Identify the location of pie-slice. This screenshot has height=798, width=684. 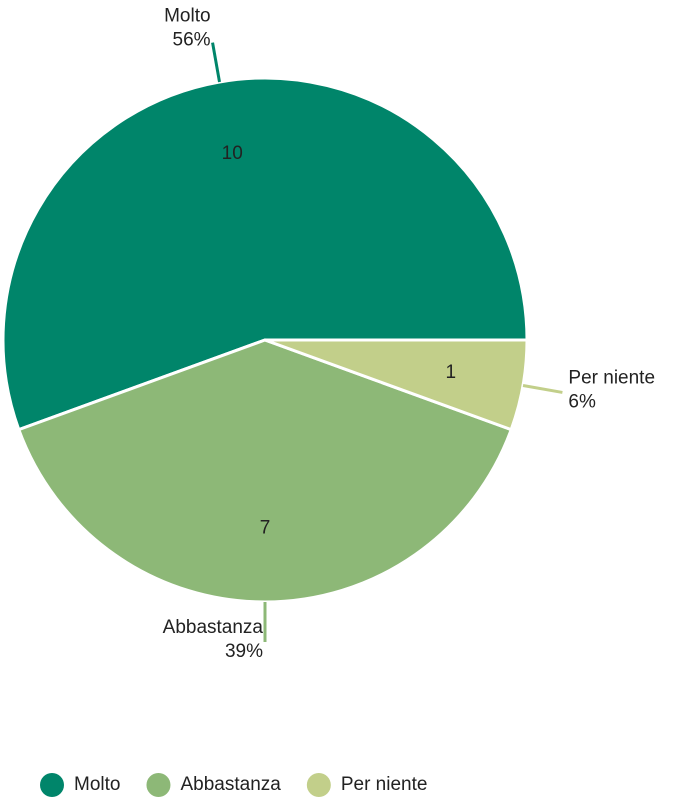
(396, 385).